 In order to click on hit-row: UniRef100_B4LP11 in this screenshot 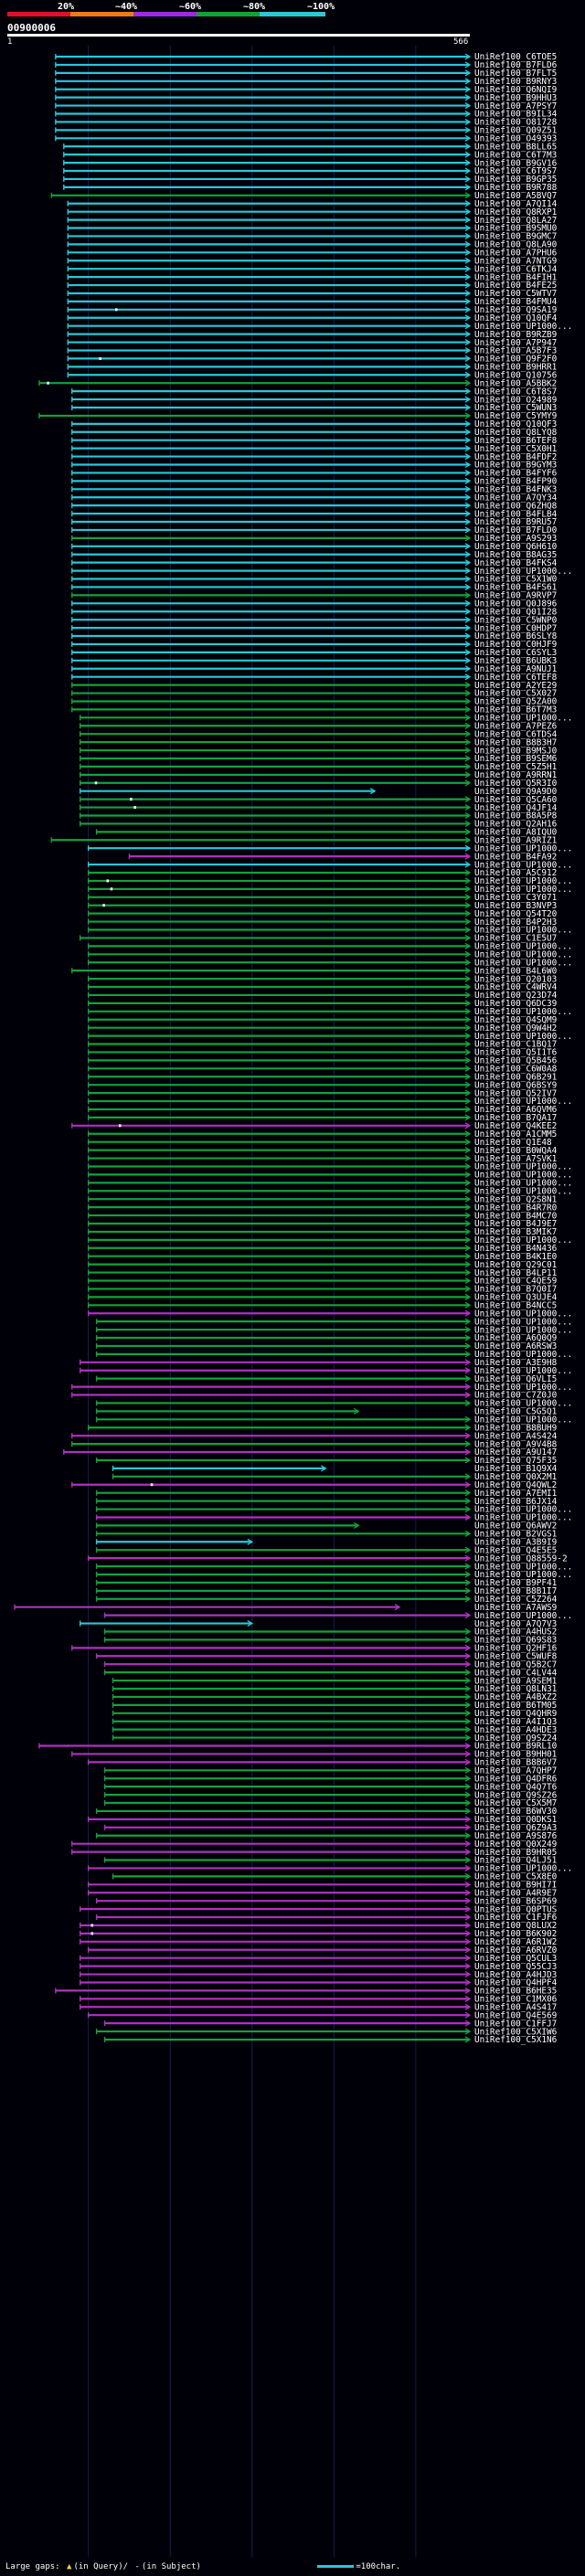, I will do `click(323, 1273)`.